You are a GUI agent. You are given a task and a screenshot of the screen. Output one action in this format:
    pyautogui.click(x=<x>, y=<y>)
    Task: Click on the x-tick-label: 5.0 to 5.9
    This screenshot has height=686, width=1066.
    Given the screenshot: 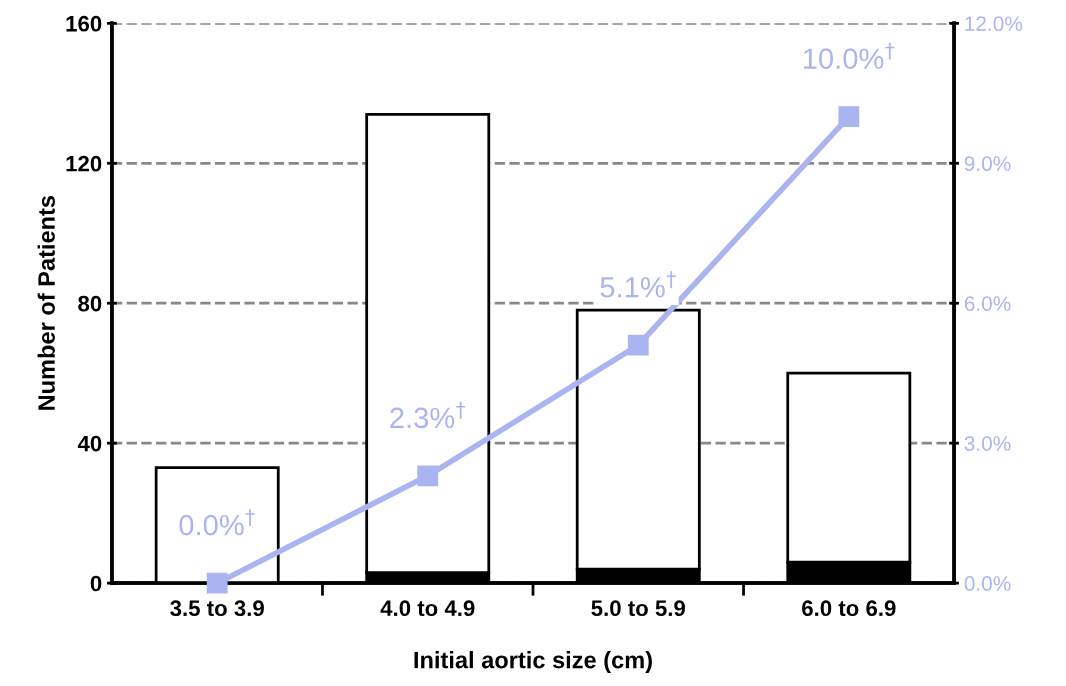 What is the action you would take?
    pyautogui.click(x=638, y=608)
    